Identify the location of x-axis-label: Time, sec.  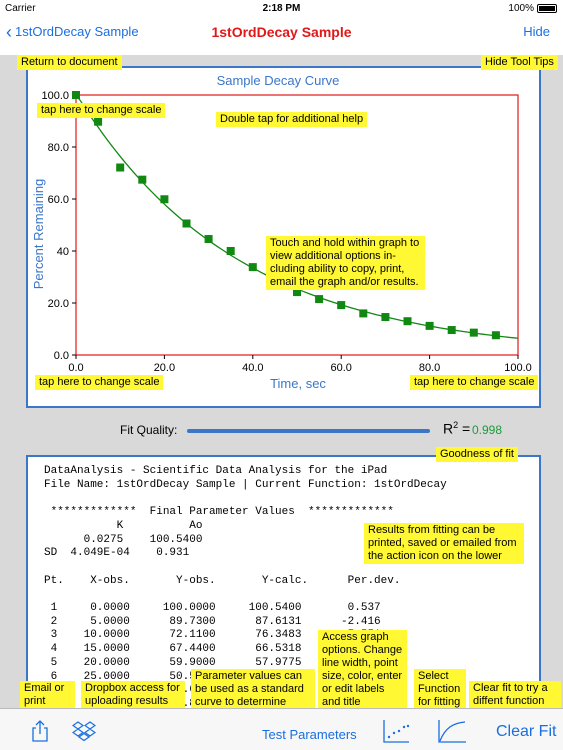
(298, 383).